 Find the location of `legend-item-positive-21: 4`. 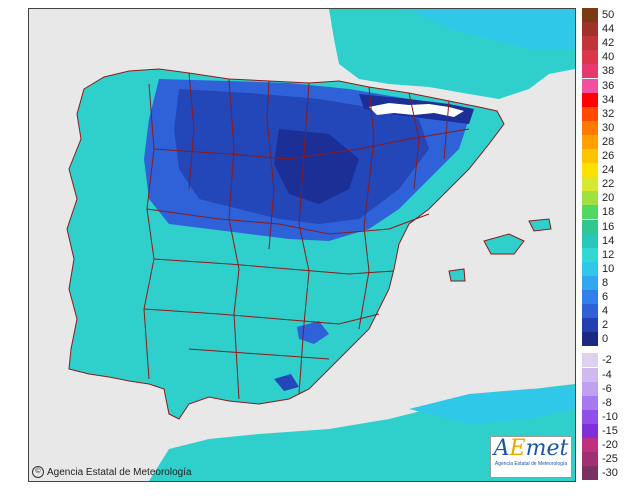

legend-item-positive-21: 4 is located at coordinates (605, 311).